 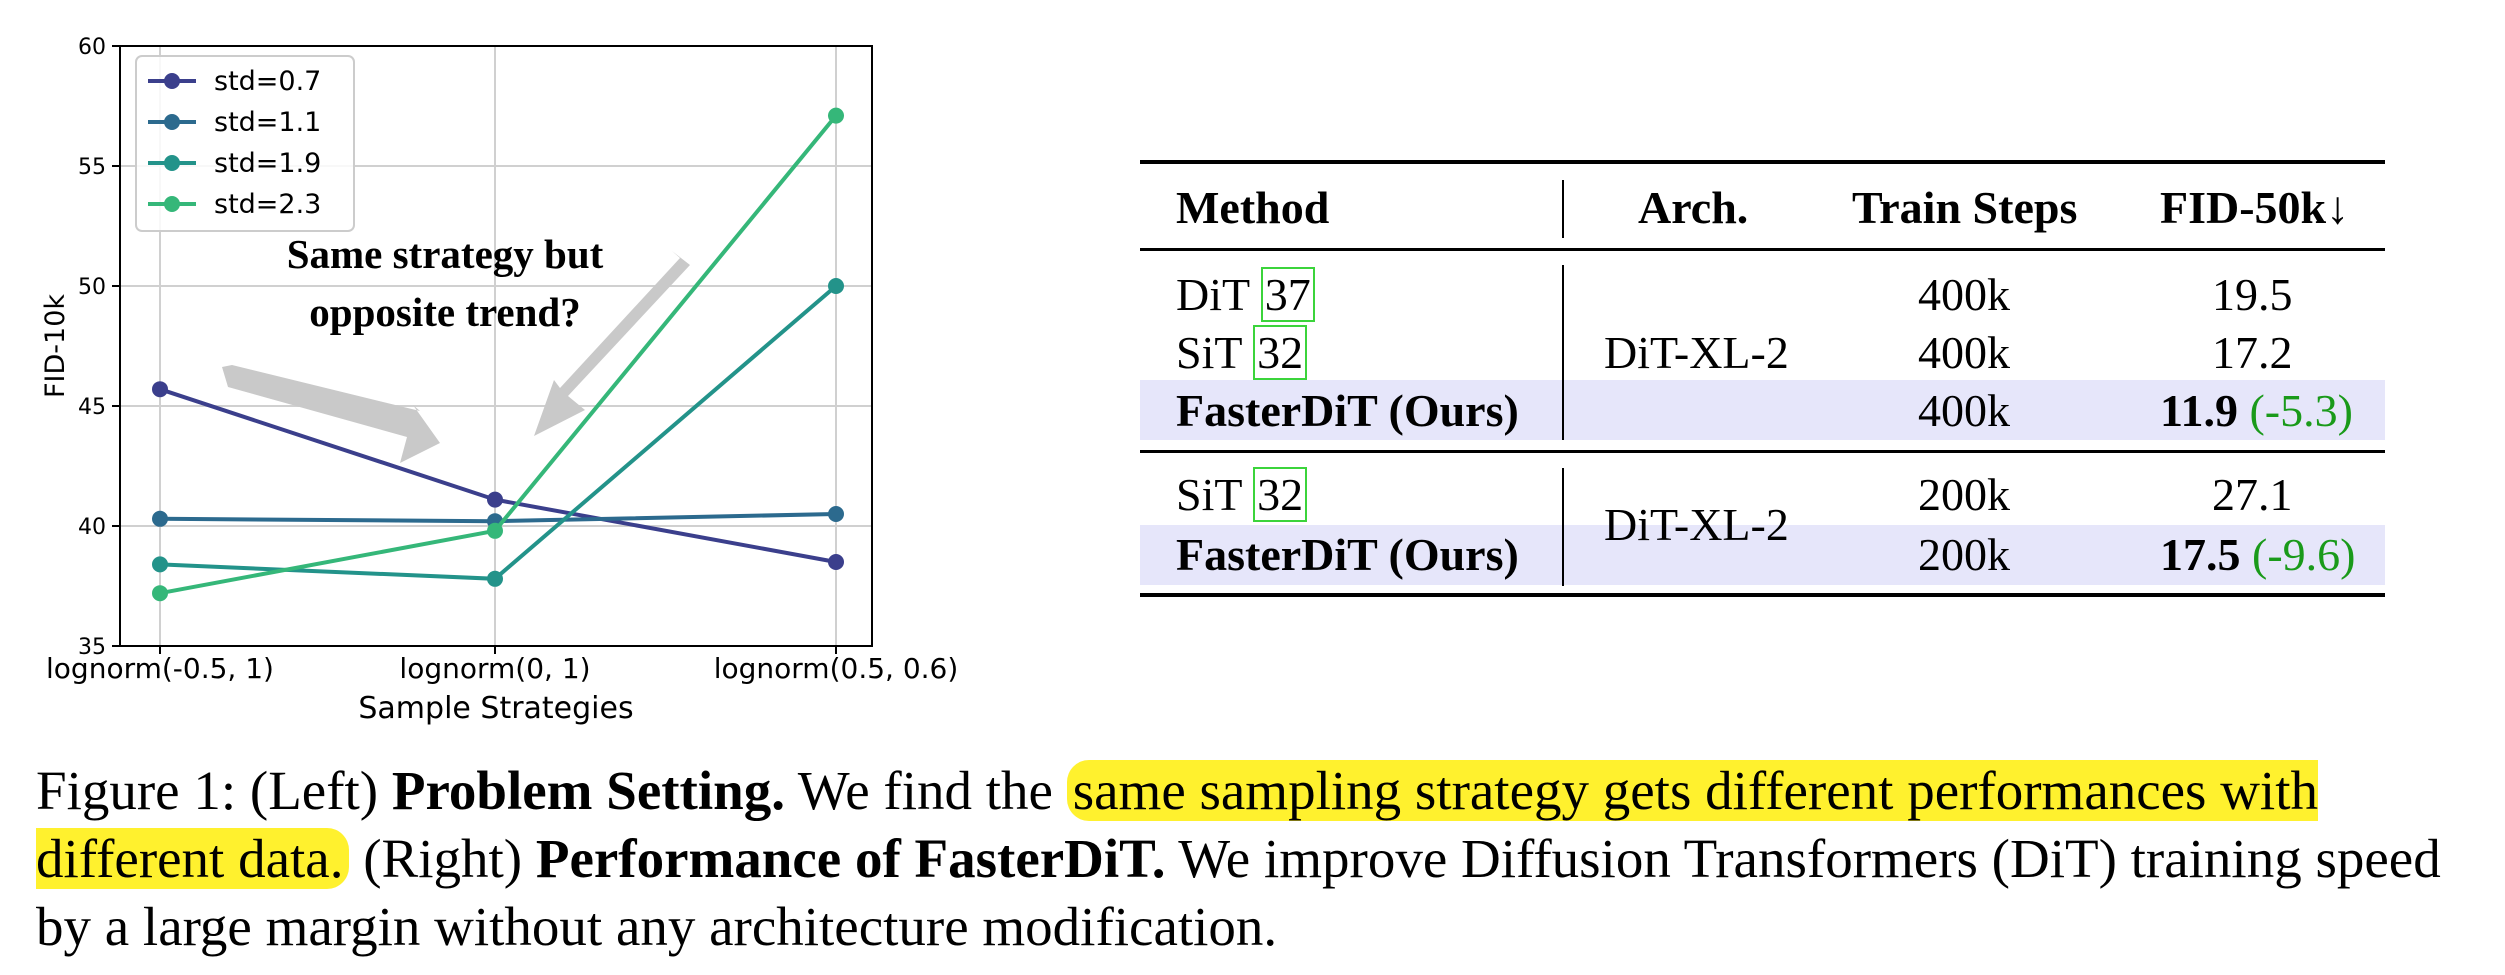 I want to click on chart-series, so click(x=498, y=354).